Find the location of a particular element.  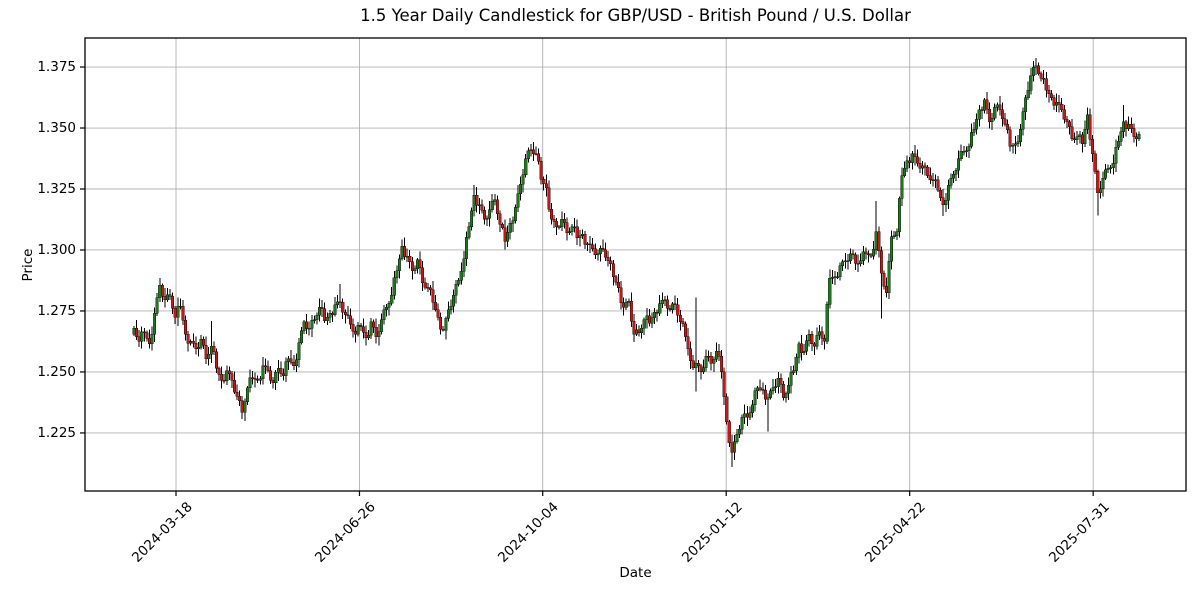

y-tick-label: 1.300 is located at coordinates (56, 249).